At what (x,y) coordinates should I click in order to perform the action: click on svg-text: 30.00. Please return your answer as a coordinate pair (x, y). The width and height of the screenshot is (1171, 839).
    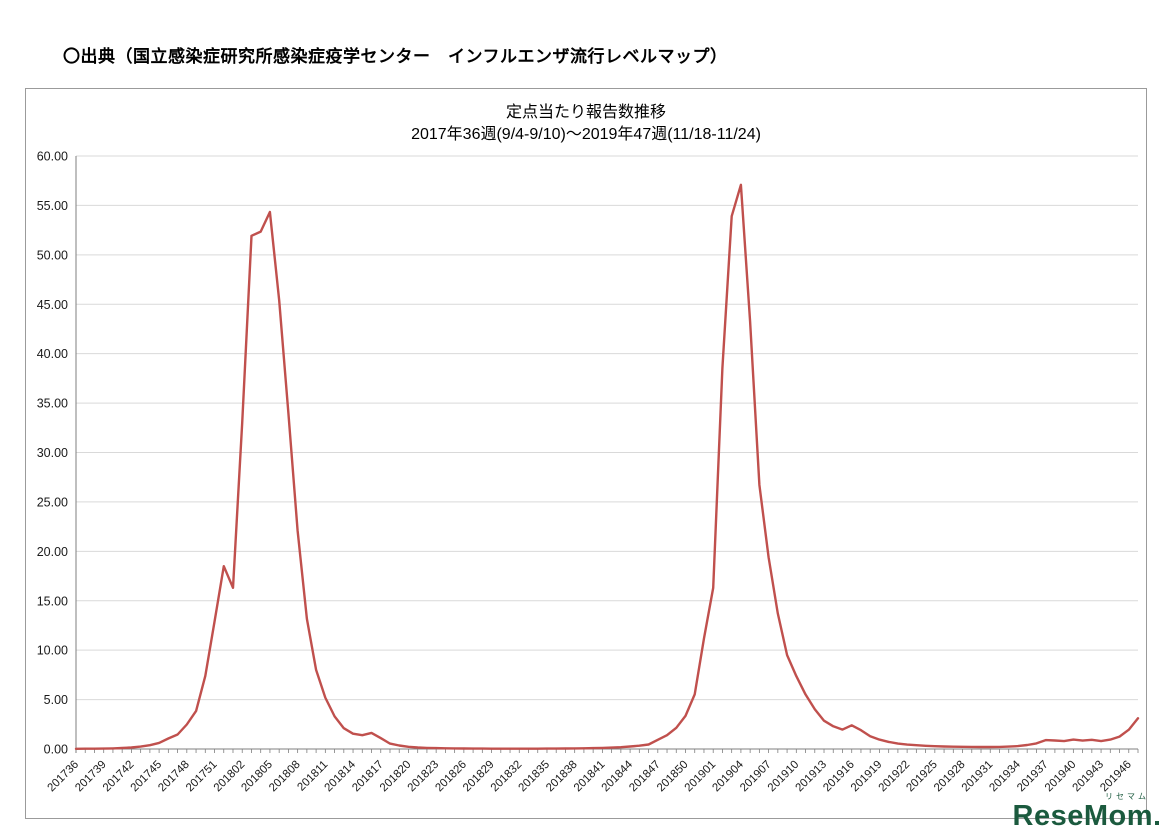
    Looking at the image, I should click on (52, 453).